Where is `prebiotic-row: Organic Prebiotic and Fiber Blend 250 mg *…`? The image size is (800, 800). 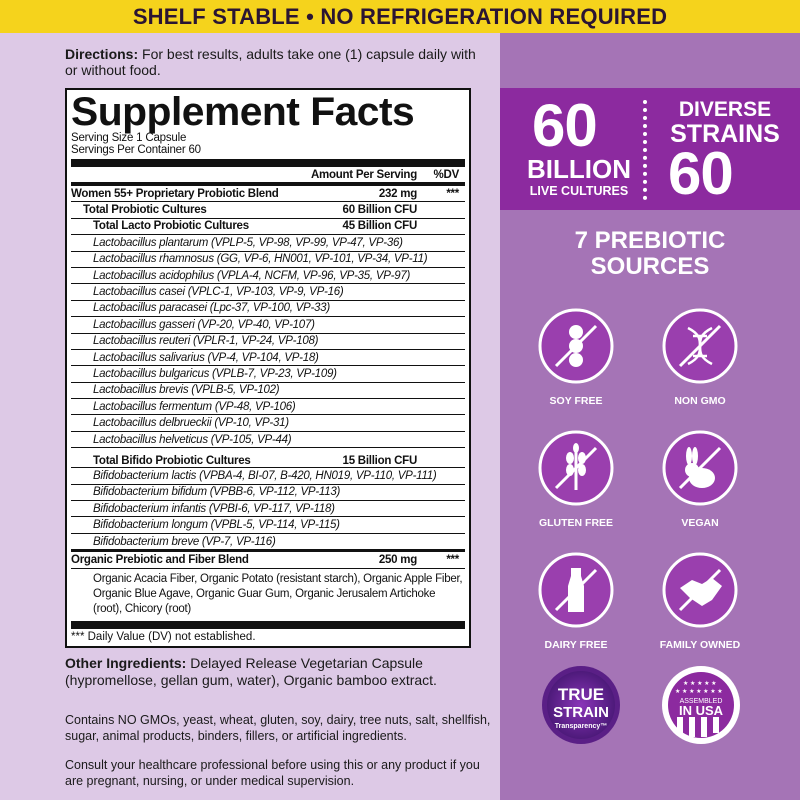 prebiotic-row: Organic Prebiotic and Fiber Blend 250 mg *… is located at coordinates (268, 560).